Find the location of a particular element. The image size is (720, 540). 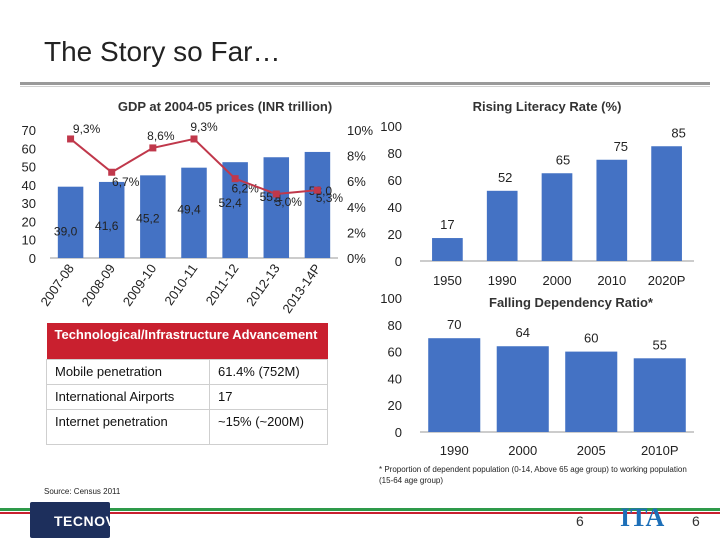

gdp-growth-label: 6,2% is located at coordinates (245, 189).